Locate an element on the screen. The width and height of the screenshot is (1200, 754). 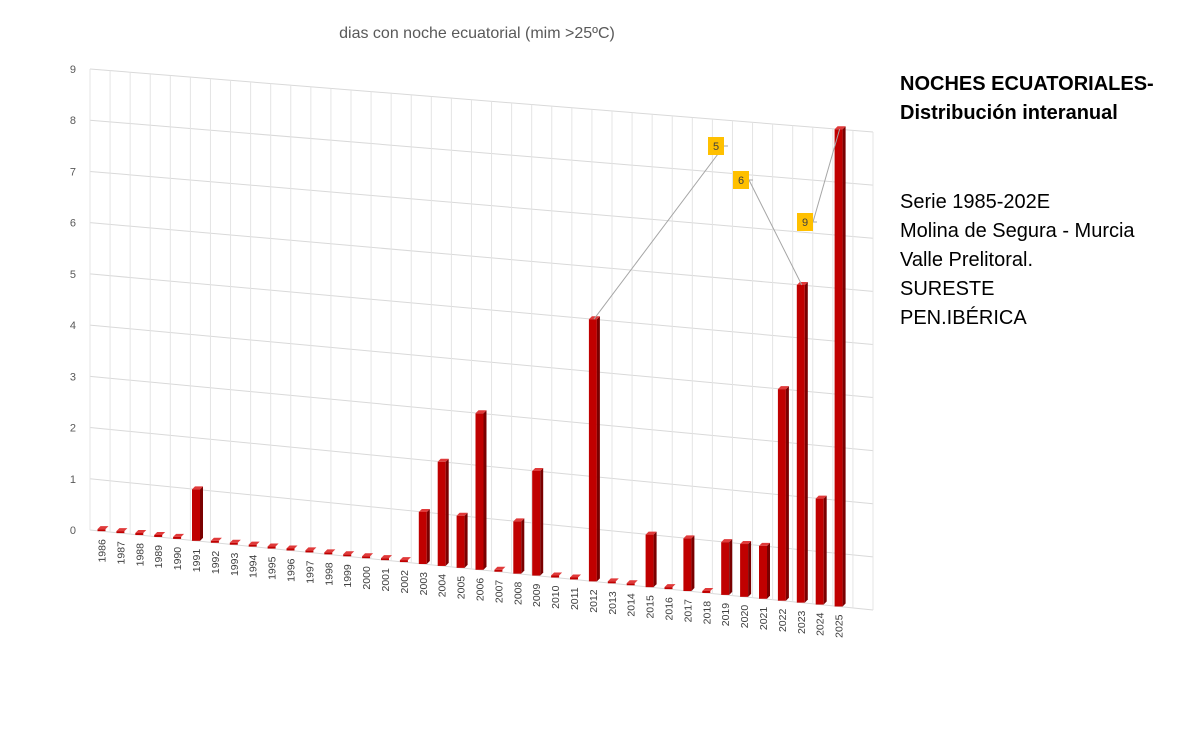
side-info-line: Molina de Segura - Murcia is located at coordinates (1017, 231).